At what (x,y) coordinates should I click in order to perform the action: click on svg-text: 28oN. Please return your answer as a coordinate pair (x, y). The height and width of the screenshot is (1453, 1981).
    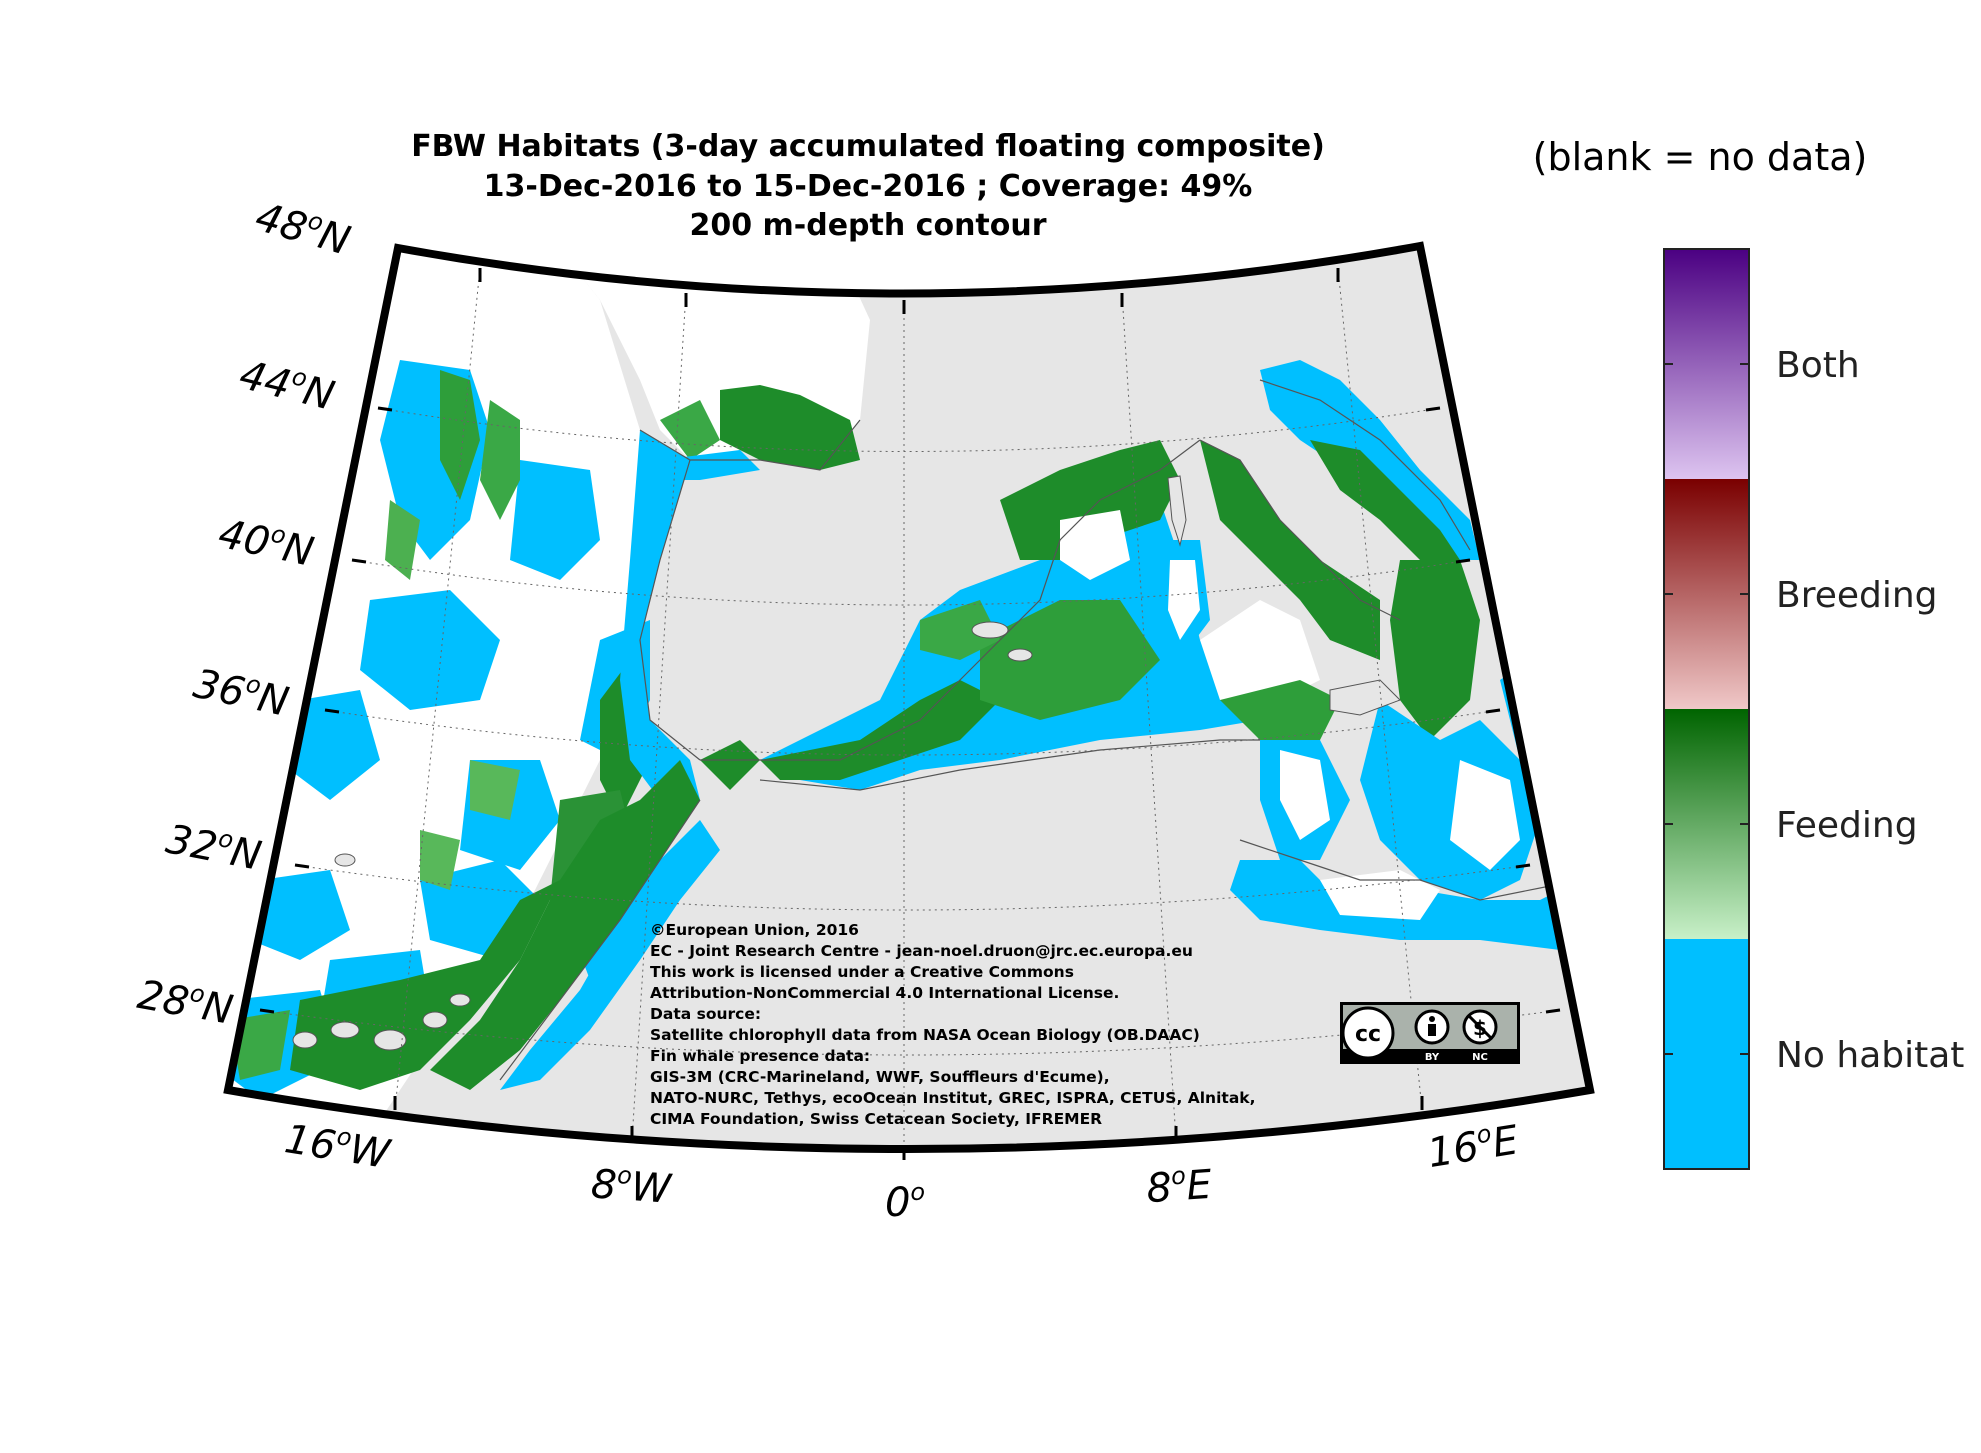
    Looking at the image, I should click on (185, 1002).